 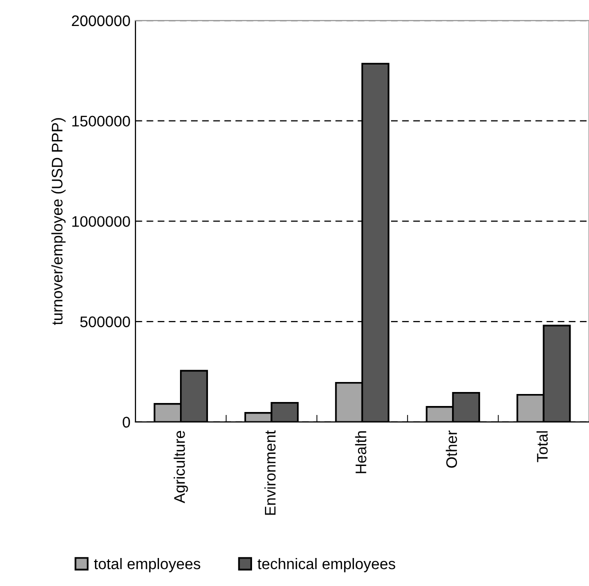 I want to click on y-axis-title: turnover/employee (USD PPP), so click(x=58, y=221).